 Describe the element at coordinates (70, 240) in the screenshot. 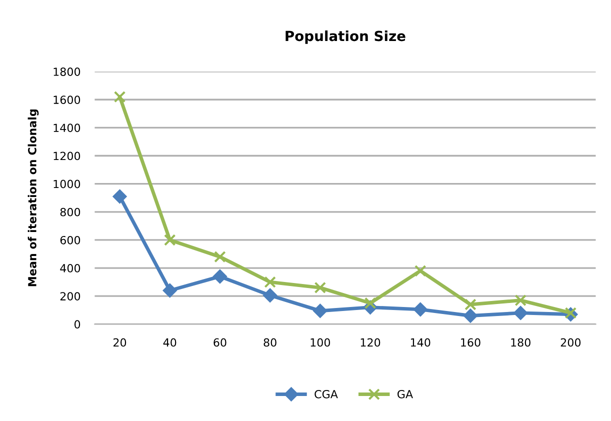

I see `y-tick-label: 600` at that location.